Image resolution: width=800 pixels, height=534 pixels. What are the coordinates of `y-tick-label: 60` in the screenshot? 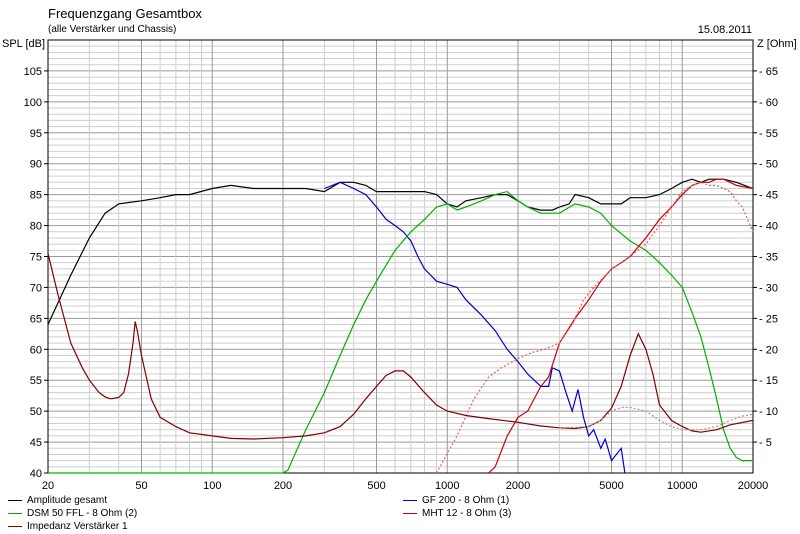 It's located at (36, 350).